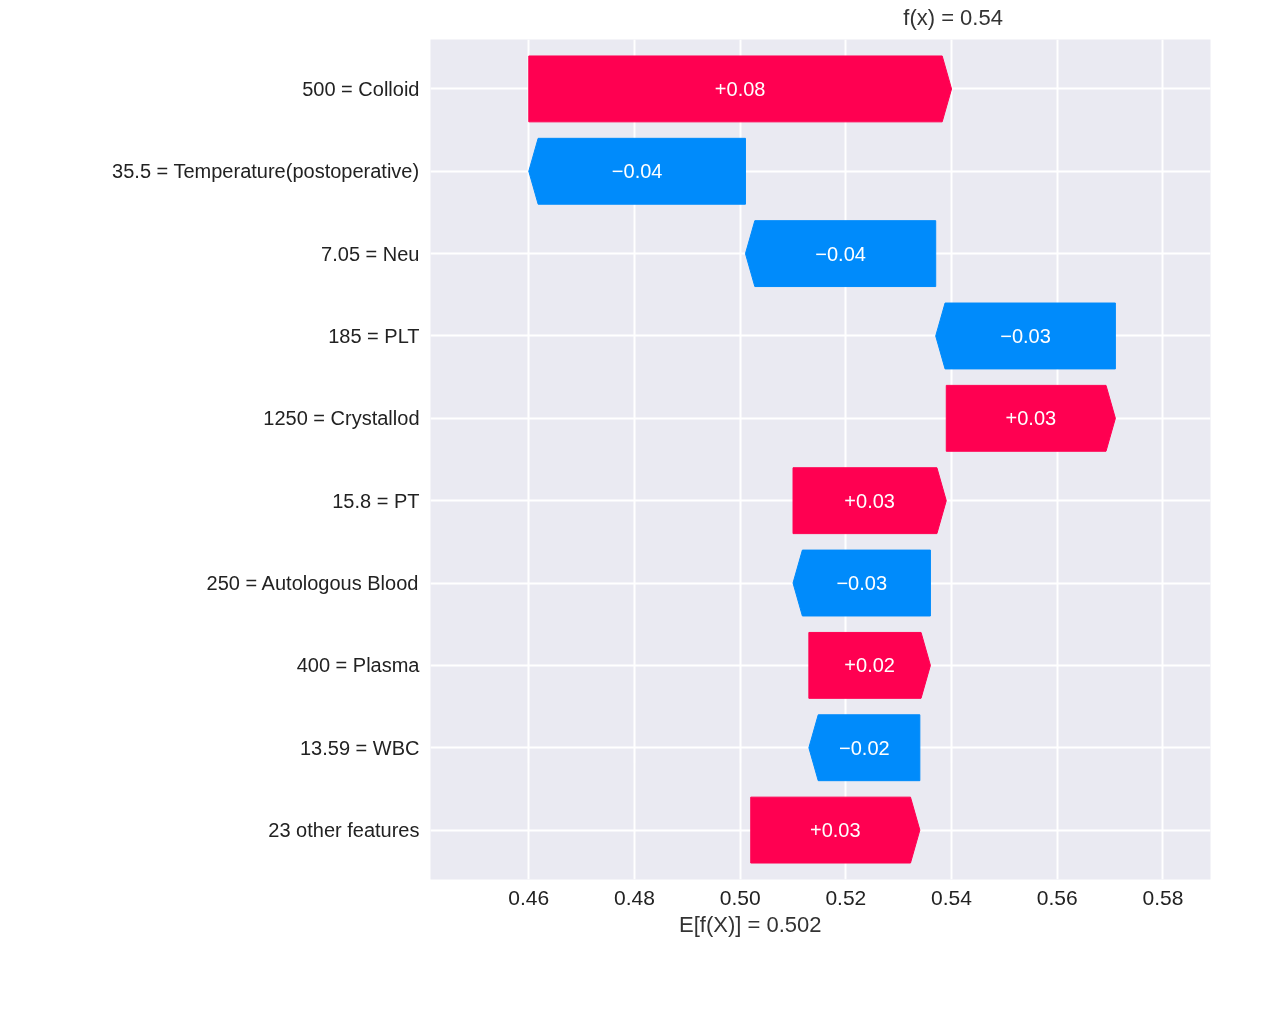 The image size is (1267, 1019). I want to click on text: f(x) = 0.54, so click(953, 17).